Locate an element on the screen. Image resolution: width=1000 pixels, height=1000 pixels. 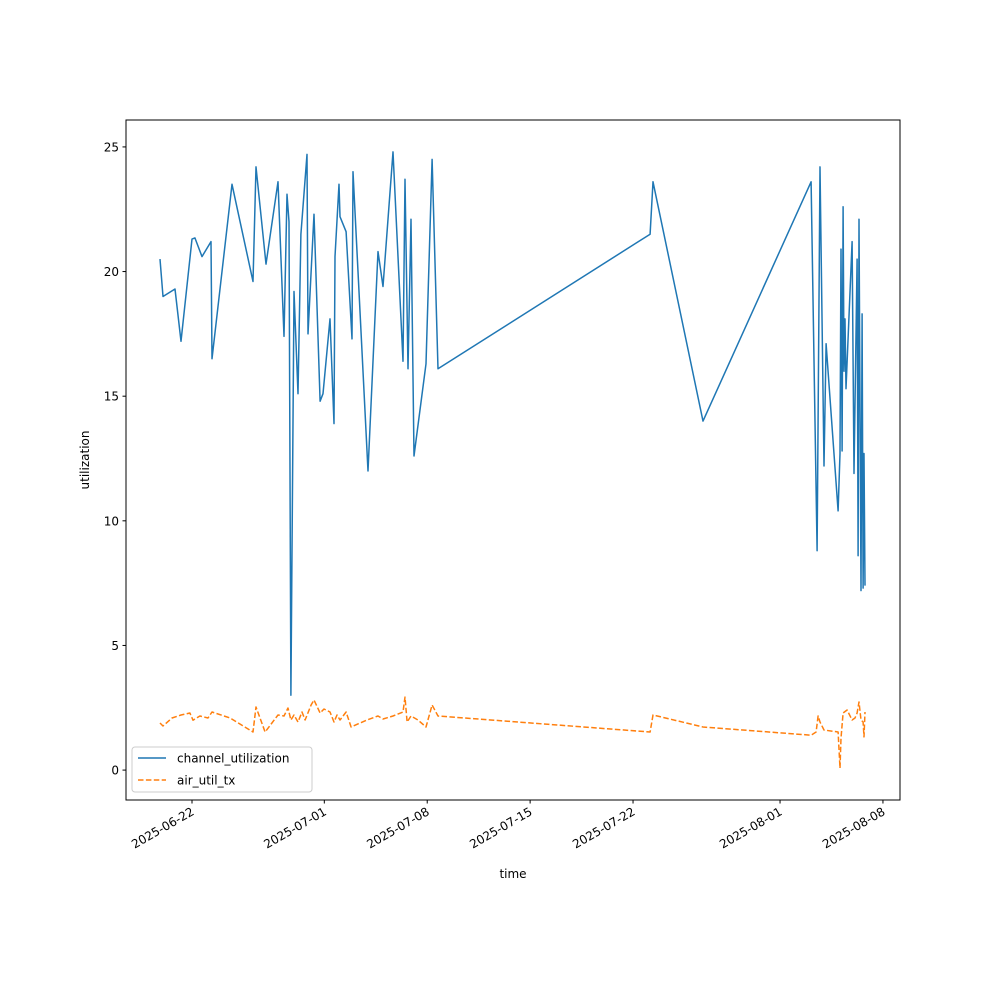
legend-box is located at coordinates (222, 769).